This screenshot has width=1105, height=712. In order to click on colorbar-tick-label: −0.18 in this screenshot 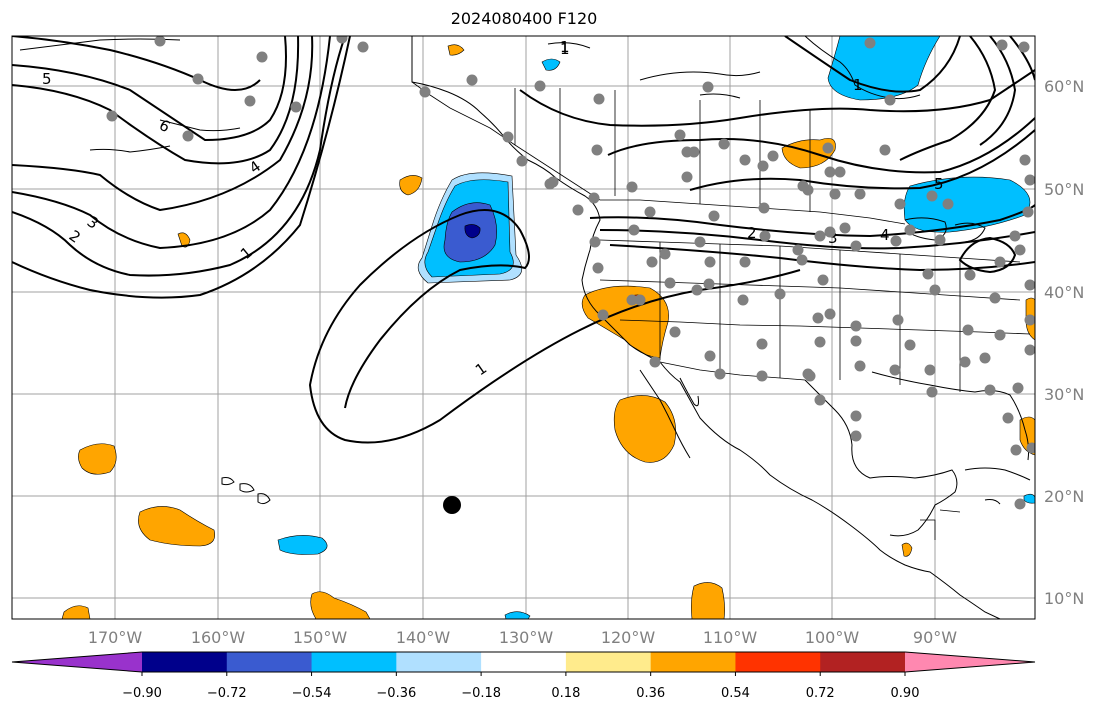, I will do `click(481, 693)`.